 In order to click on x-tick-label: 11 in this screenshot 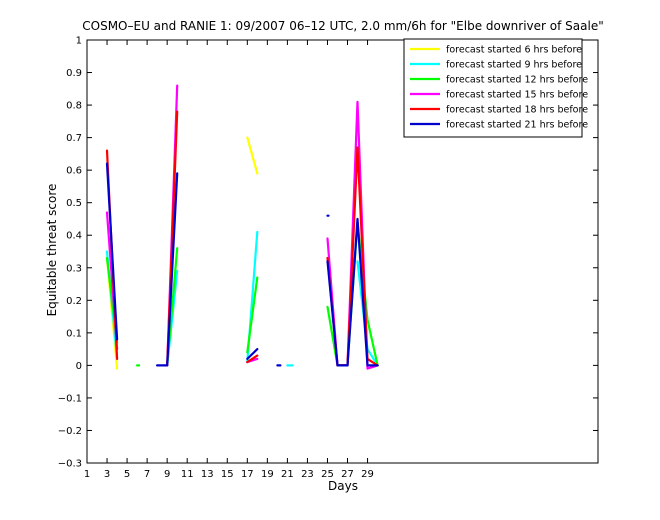, I will do `click(187, 474)`.